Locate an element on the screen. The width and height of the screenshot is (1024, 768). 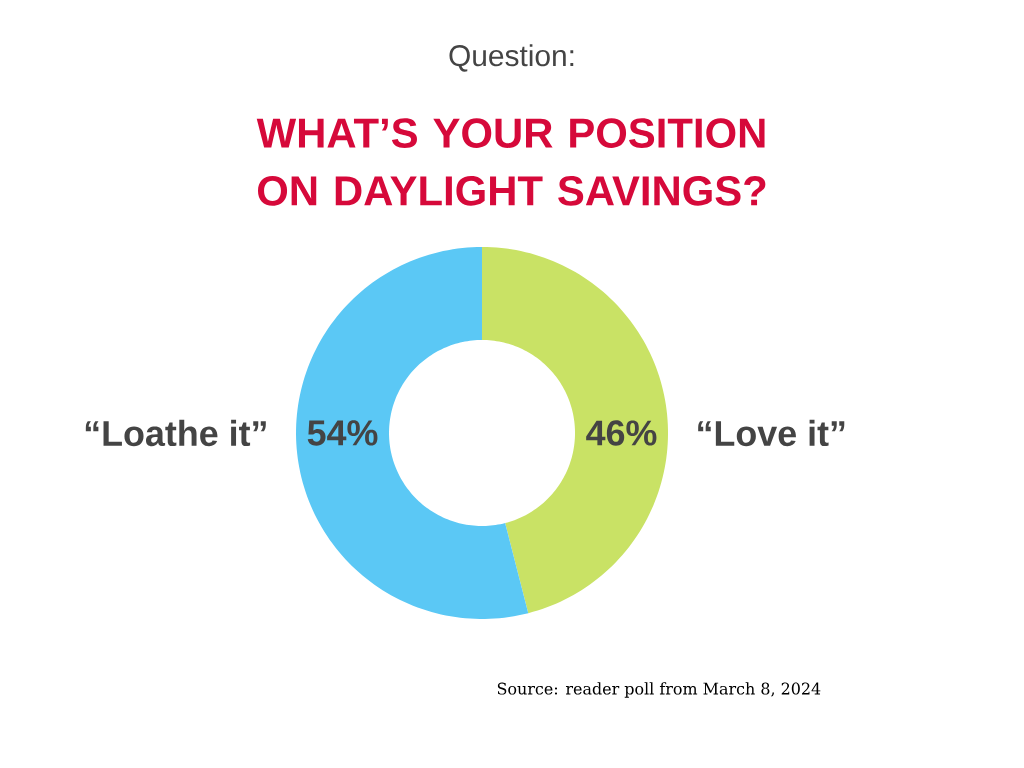
chart-subtitle: Question: is located at coordinates (511, 58).